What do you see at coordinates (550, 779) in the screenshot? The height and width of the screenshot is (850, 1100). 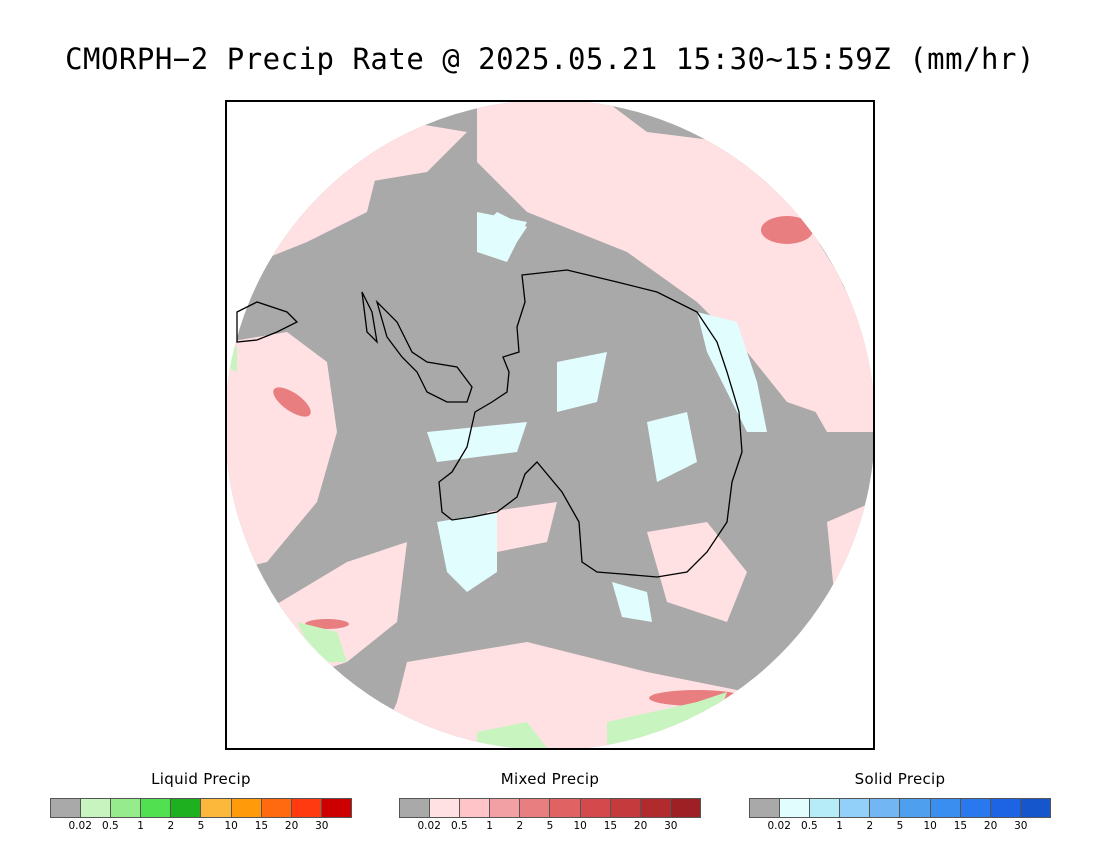 I see `legend-title: Mixed Precip` at bounding box center [550, 779].